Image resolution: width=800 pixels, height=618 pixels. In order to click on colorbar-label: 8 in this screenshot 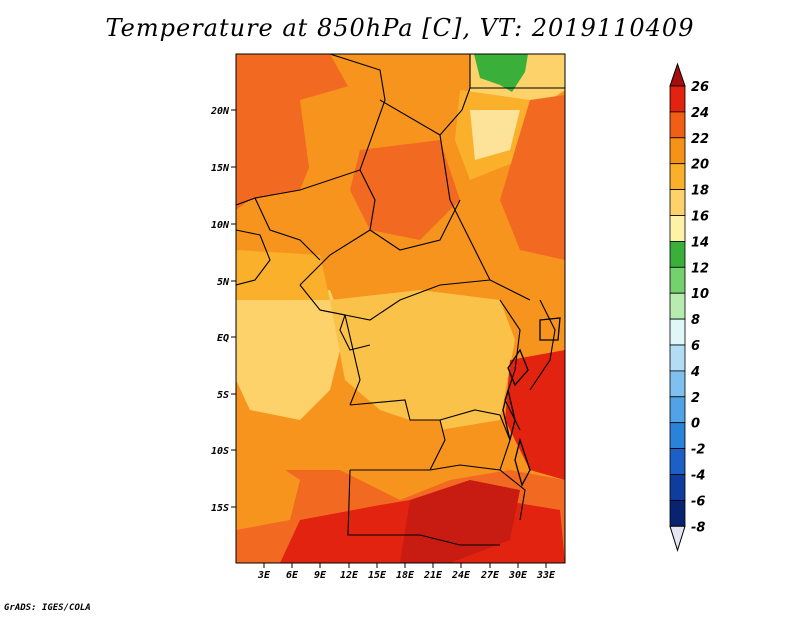, I will do `click(695, 320)`.